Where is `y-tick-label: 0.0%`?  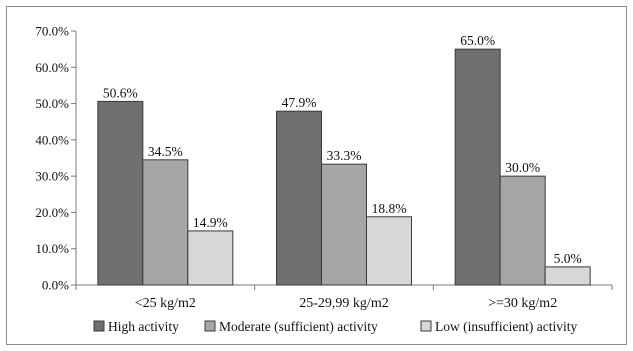
y-tick-label: 0.0% is located at coordinates (55, 285).